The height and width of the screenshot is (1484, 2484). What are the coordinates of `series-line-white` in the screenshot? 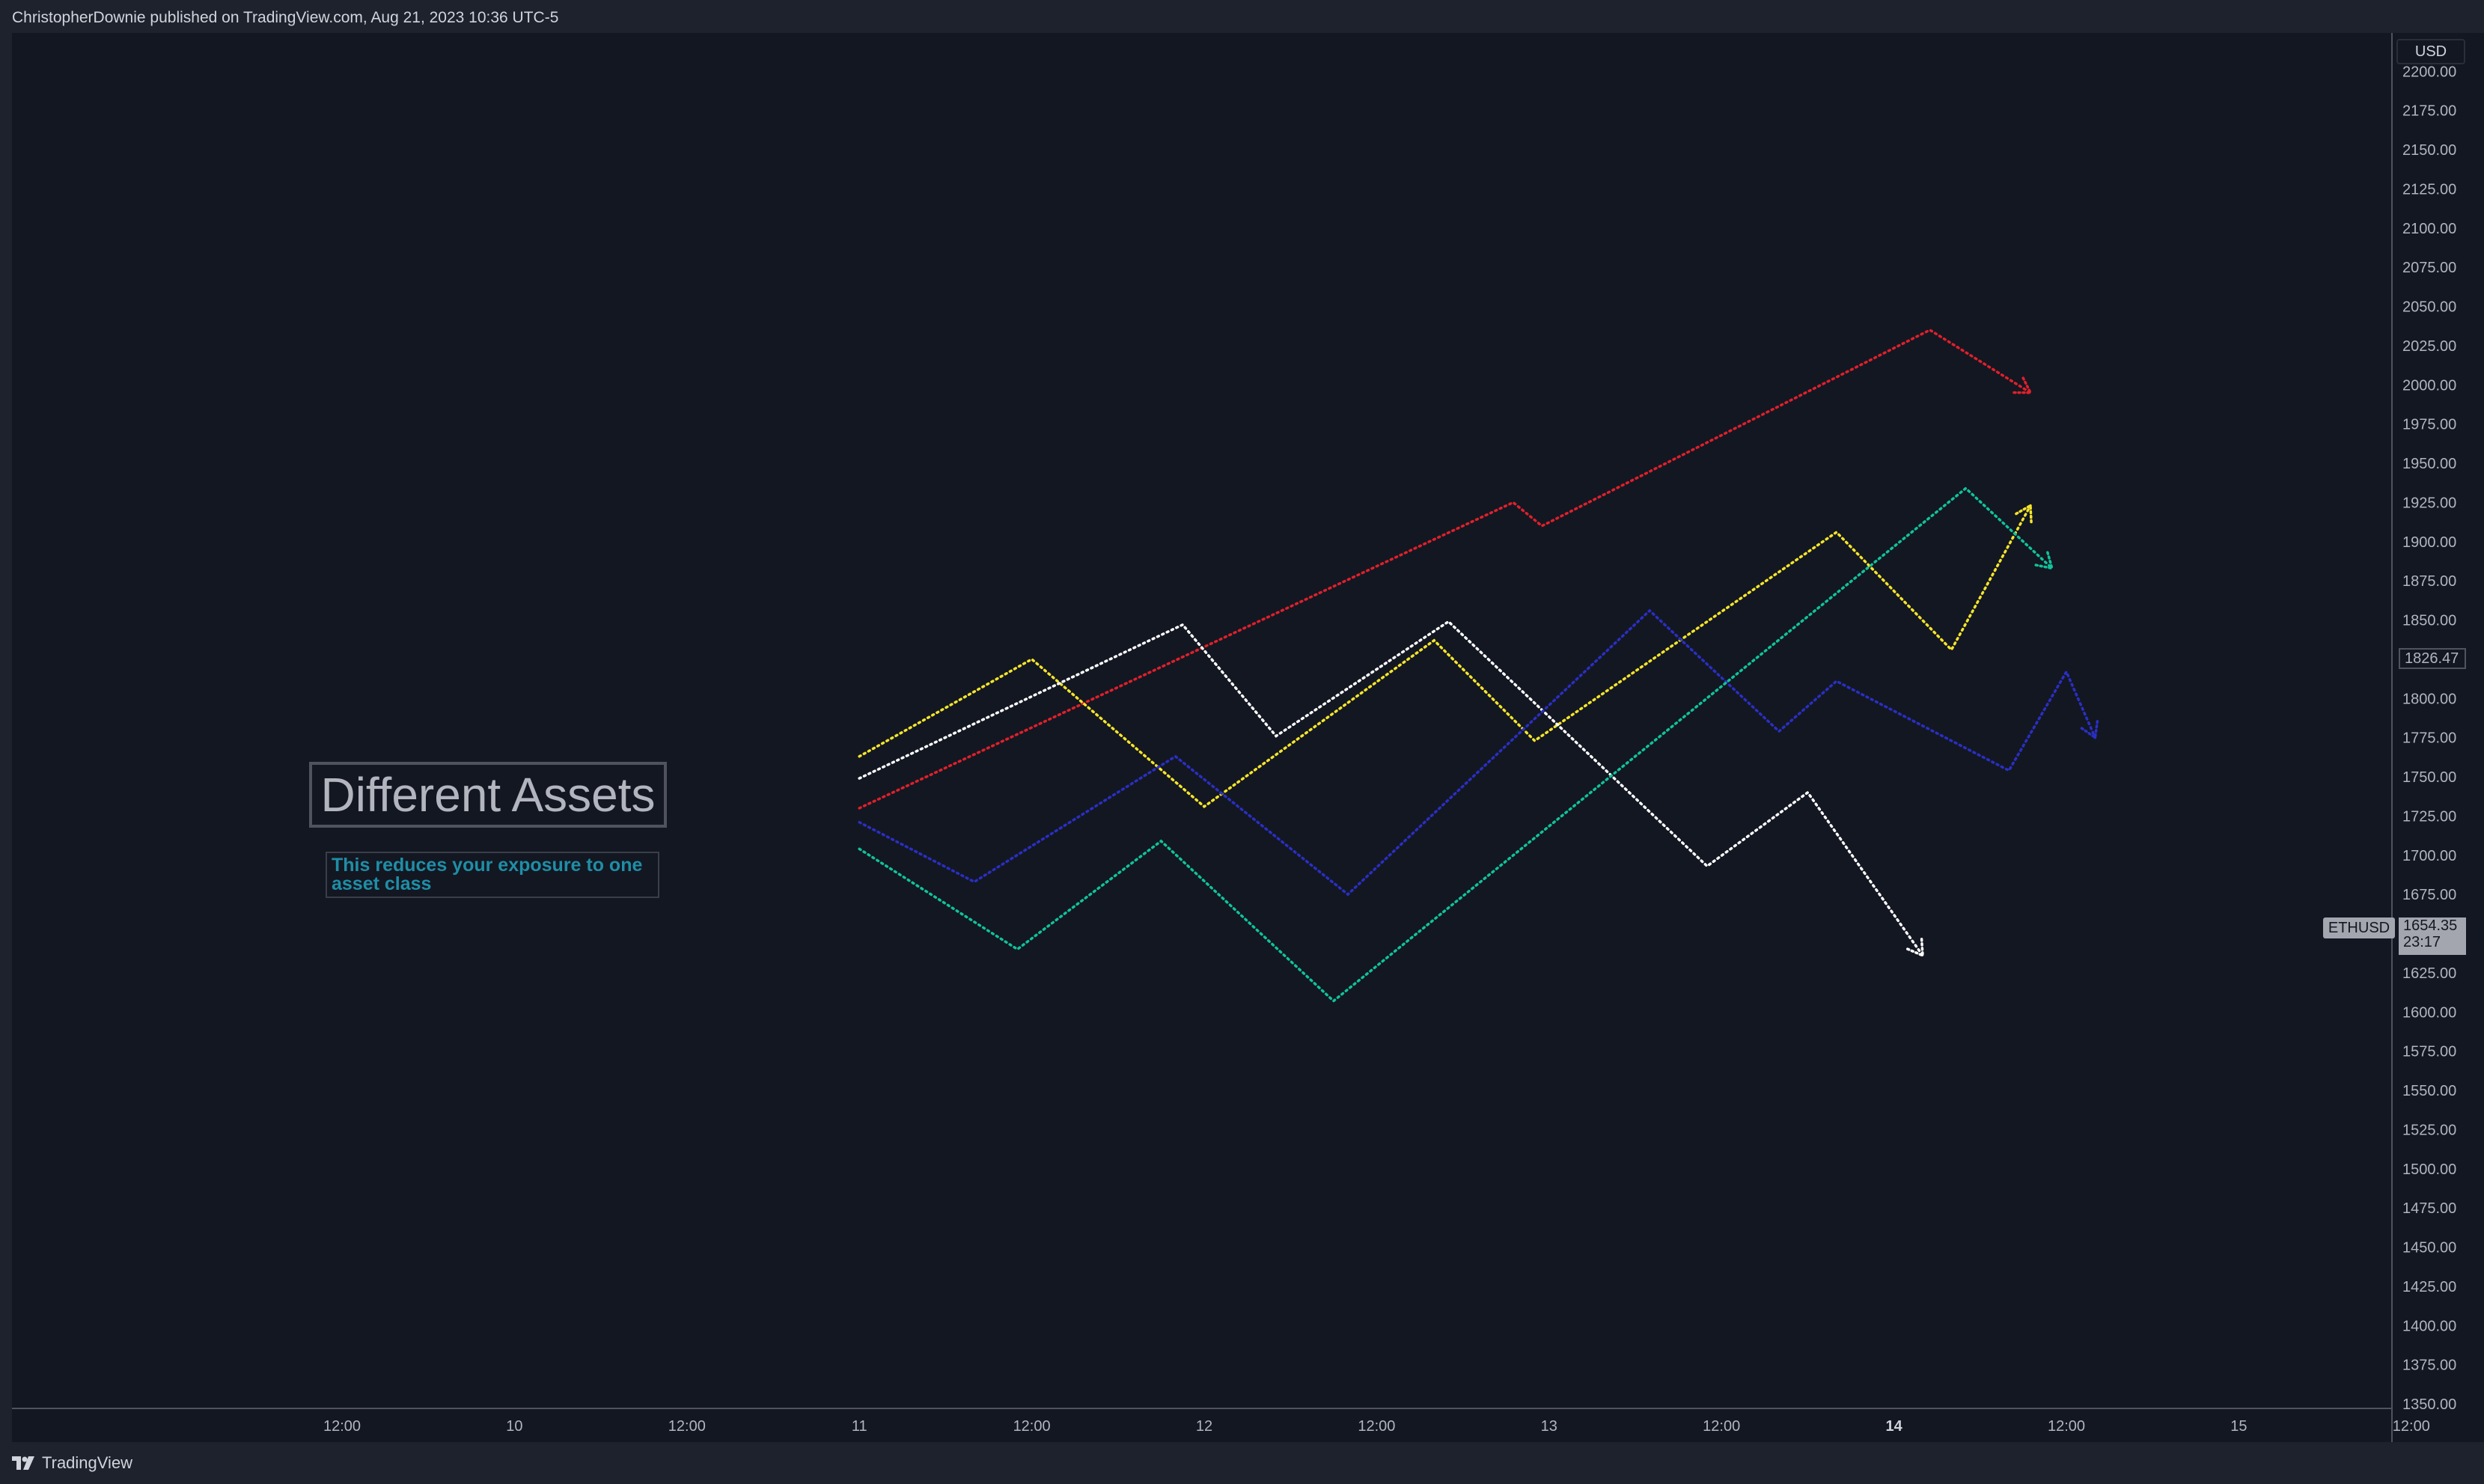 It's located at (1391, 788).